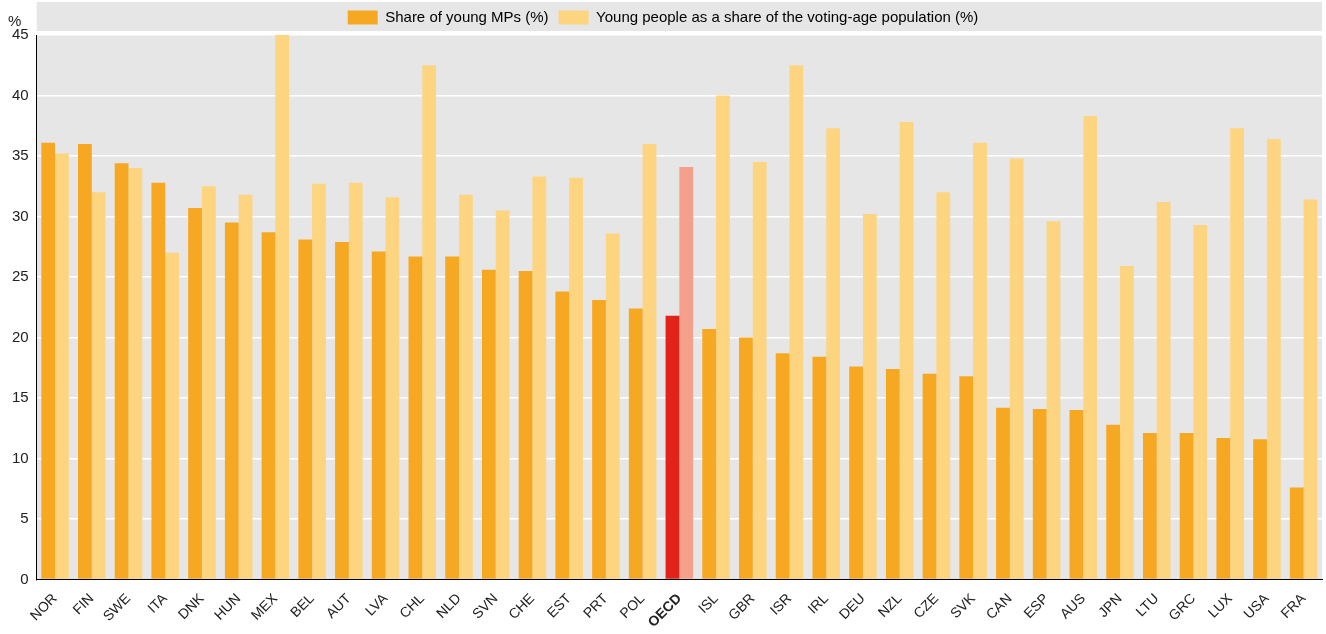 This screenshot has height=634, width=1326. Describe the element at coordinates (20, 155) in the screenshot. I see `y-tick-label: 35` at that location.